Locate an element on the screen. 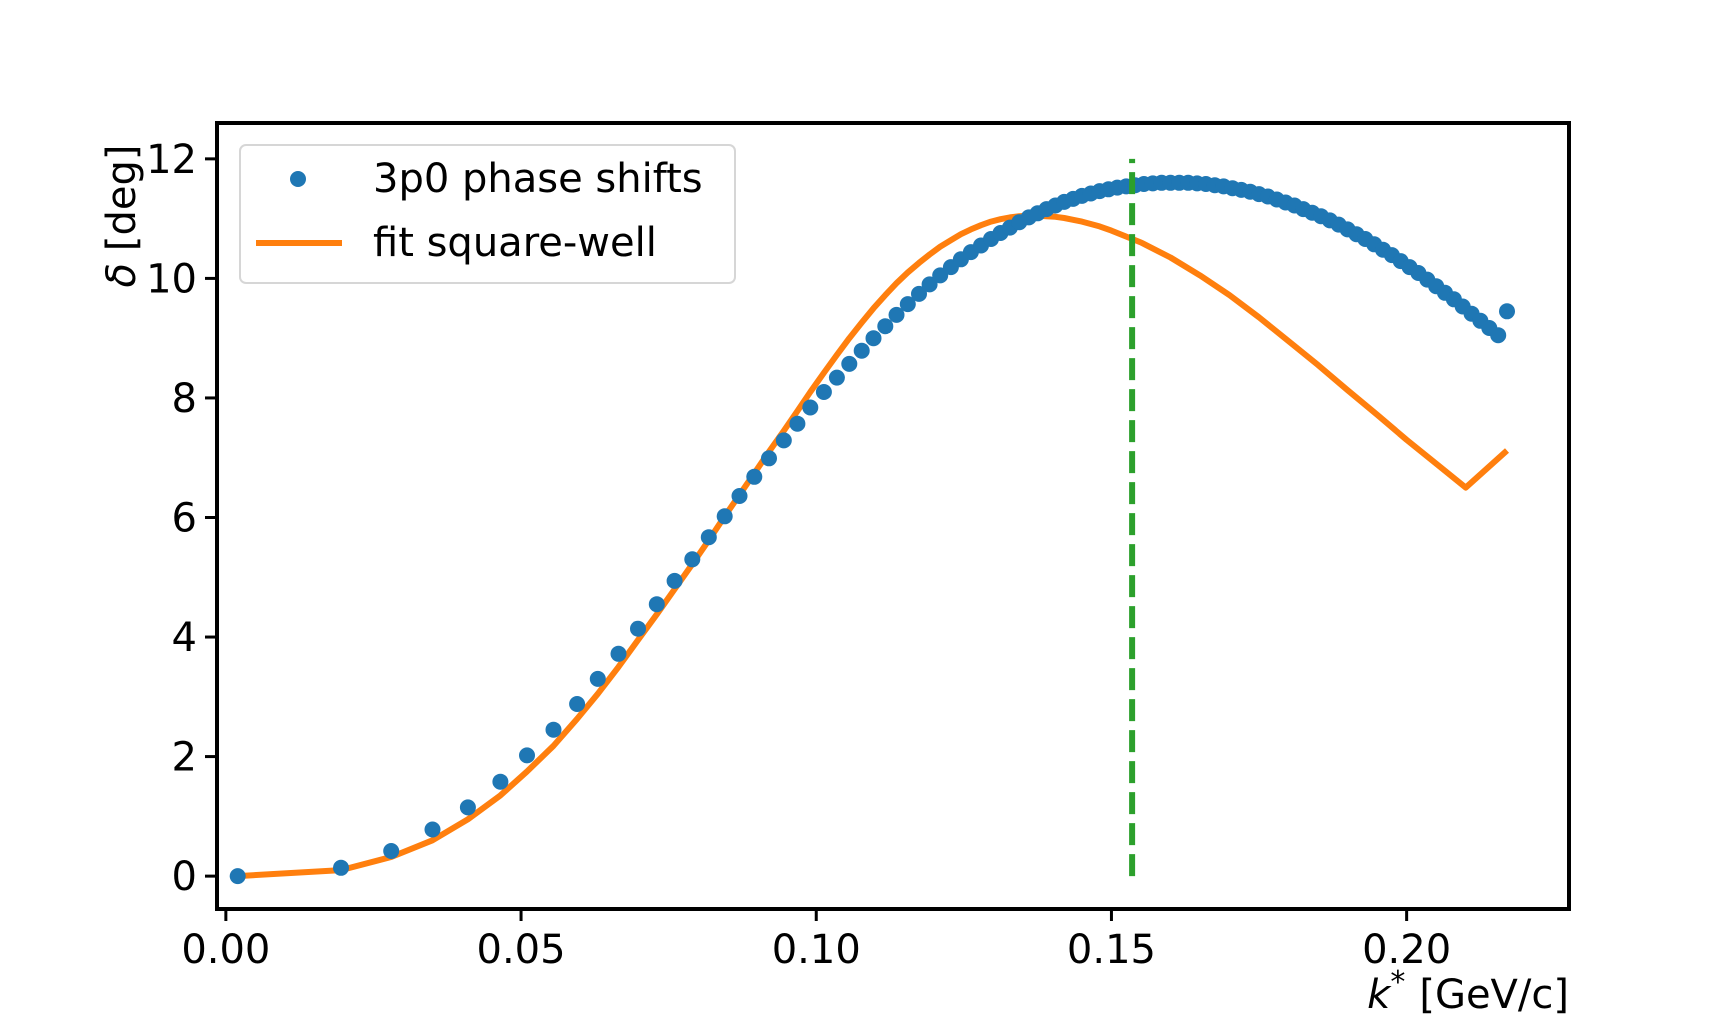 This screenshot has width=1728, height=1015. legend: 3p0 phase shifts fit square-well is located at coordinates (487, 214).